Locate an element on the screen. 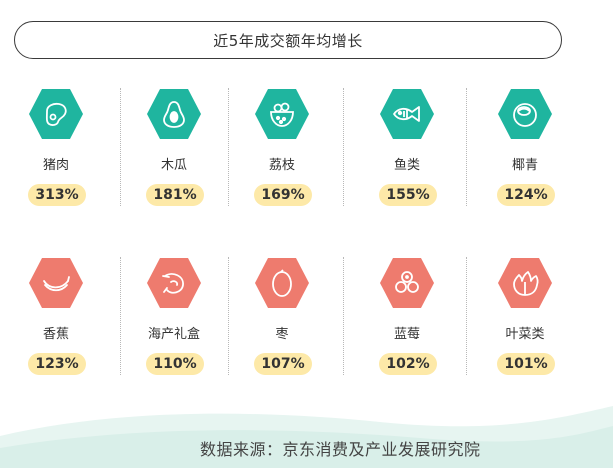 The height and width of the screenshot is (468, 613). growth-badge: 155% is located at coordinates (408, 195).